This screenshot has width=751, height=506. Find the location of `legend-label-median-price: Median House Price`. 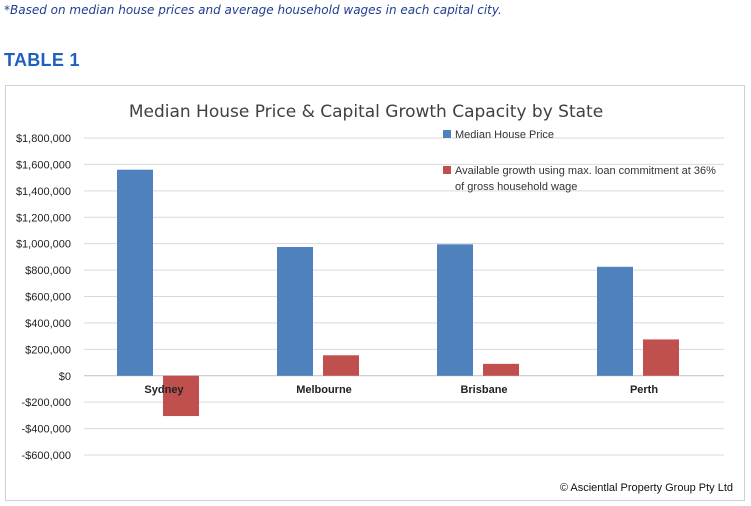

legend-label-median-price: Median House Price is located at coordinates (504, 135).